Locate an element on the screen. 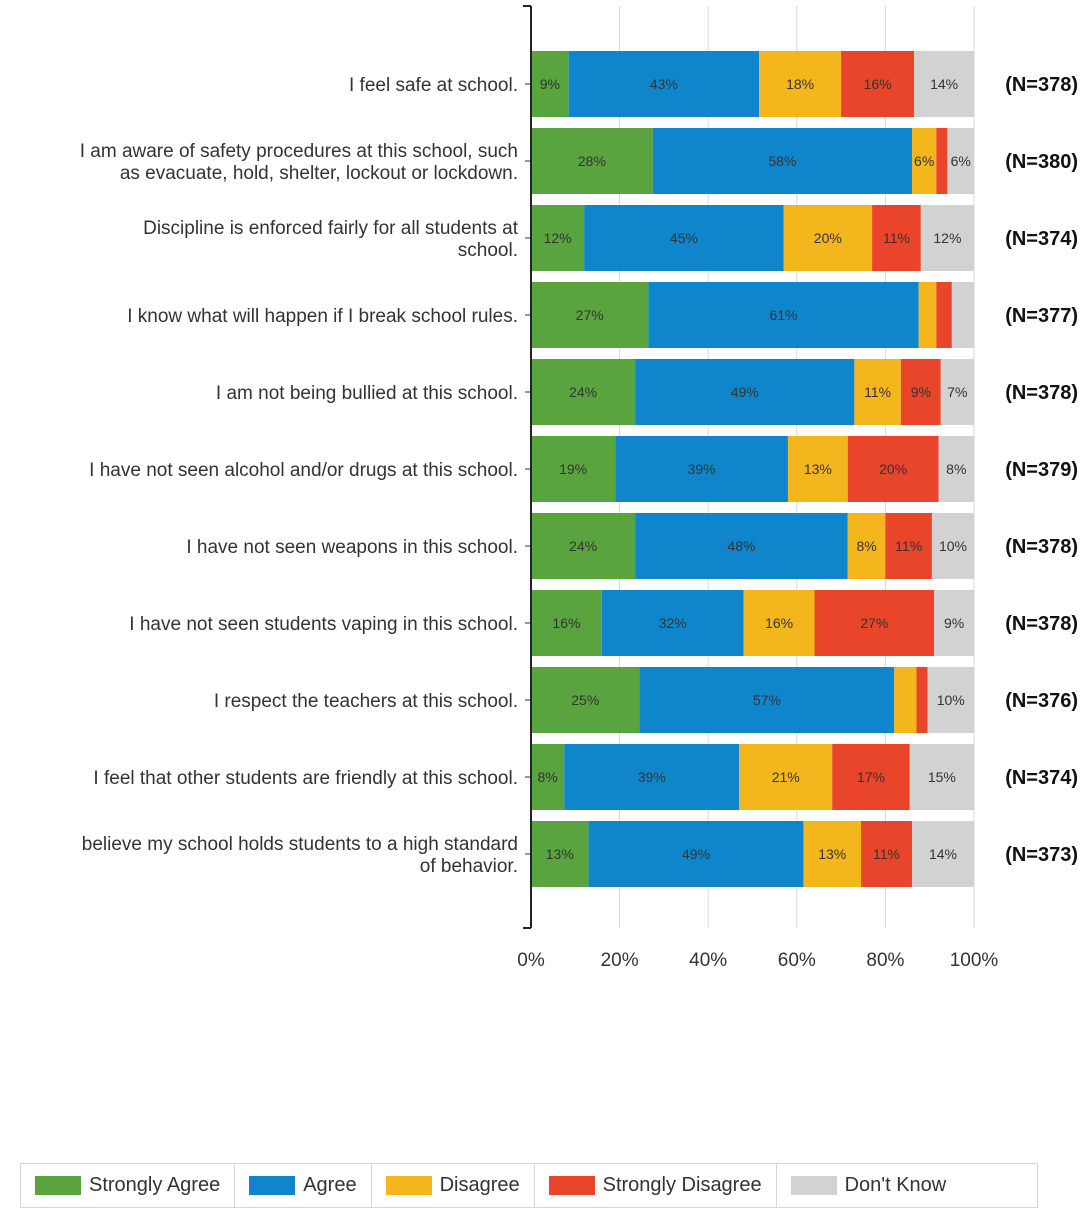  data-label: 7% is located at coordinates (957, 392).